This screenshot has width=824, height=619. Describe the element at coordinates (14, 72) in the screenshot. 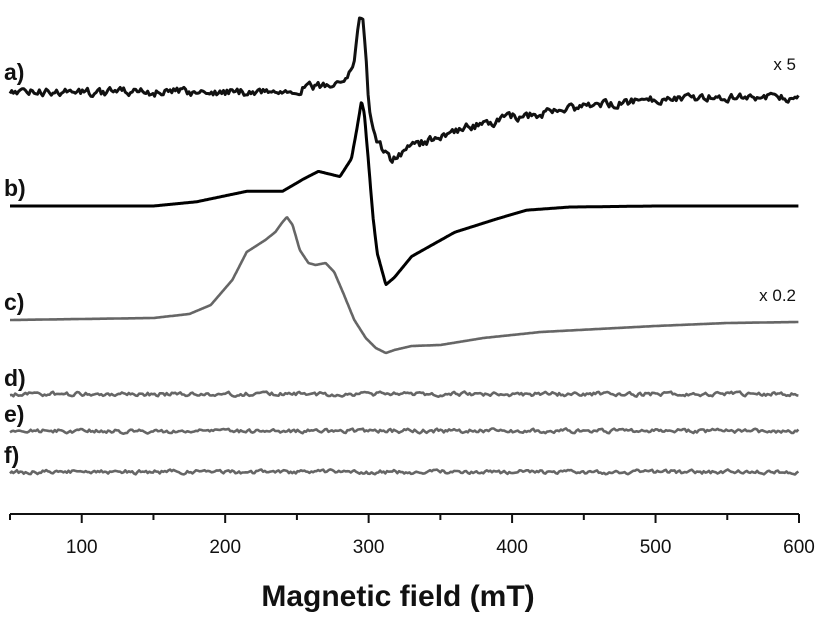

I see `trace-a-label: a)` at that location.